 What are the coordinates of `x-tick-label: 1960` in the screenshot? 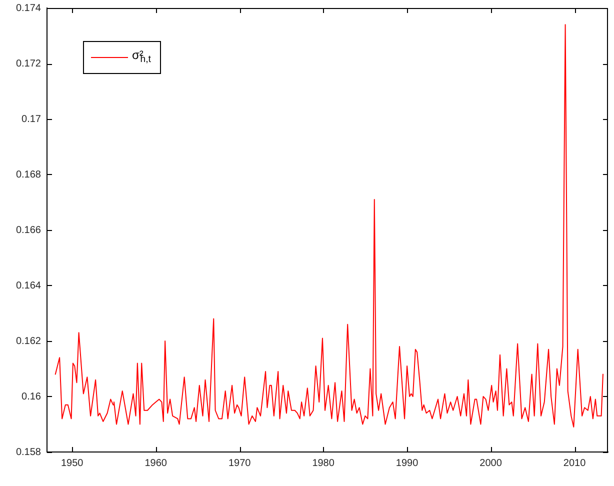 It's located at (156, 463).